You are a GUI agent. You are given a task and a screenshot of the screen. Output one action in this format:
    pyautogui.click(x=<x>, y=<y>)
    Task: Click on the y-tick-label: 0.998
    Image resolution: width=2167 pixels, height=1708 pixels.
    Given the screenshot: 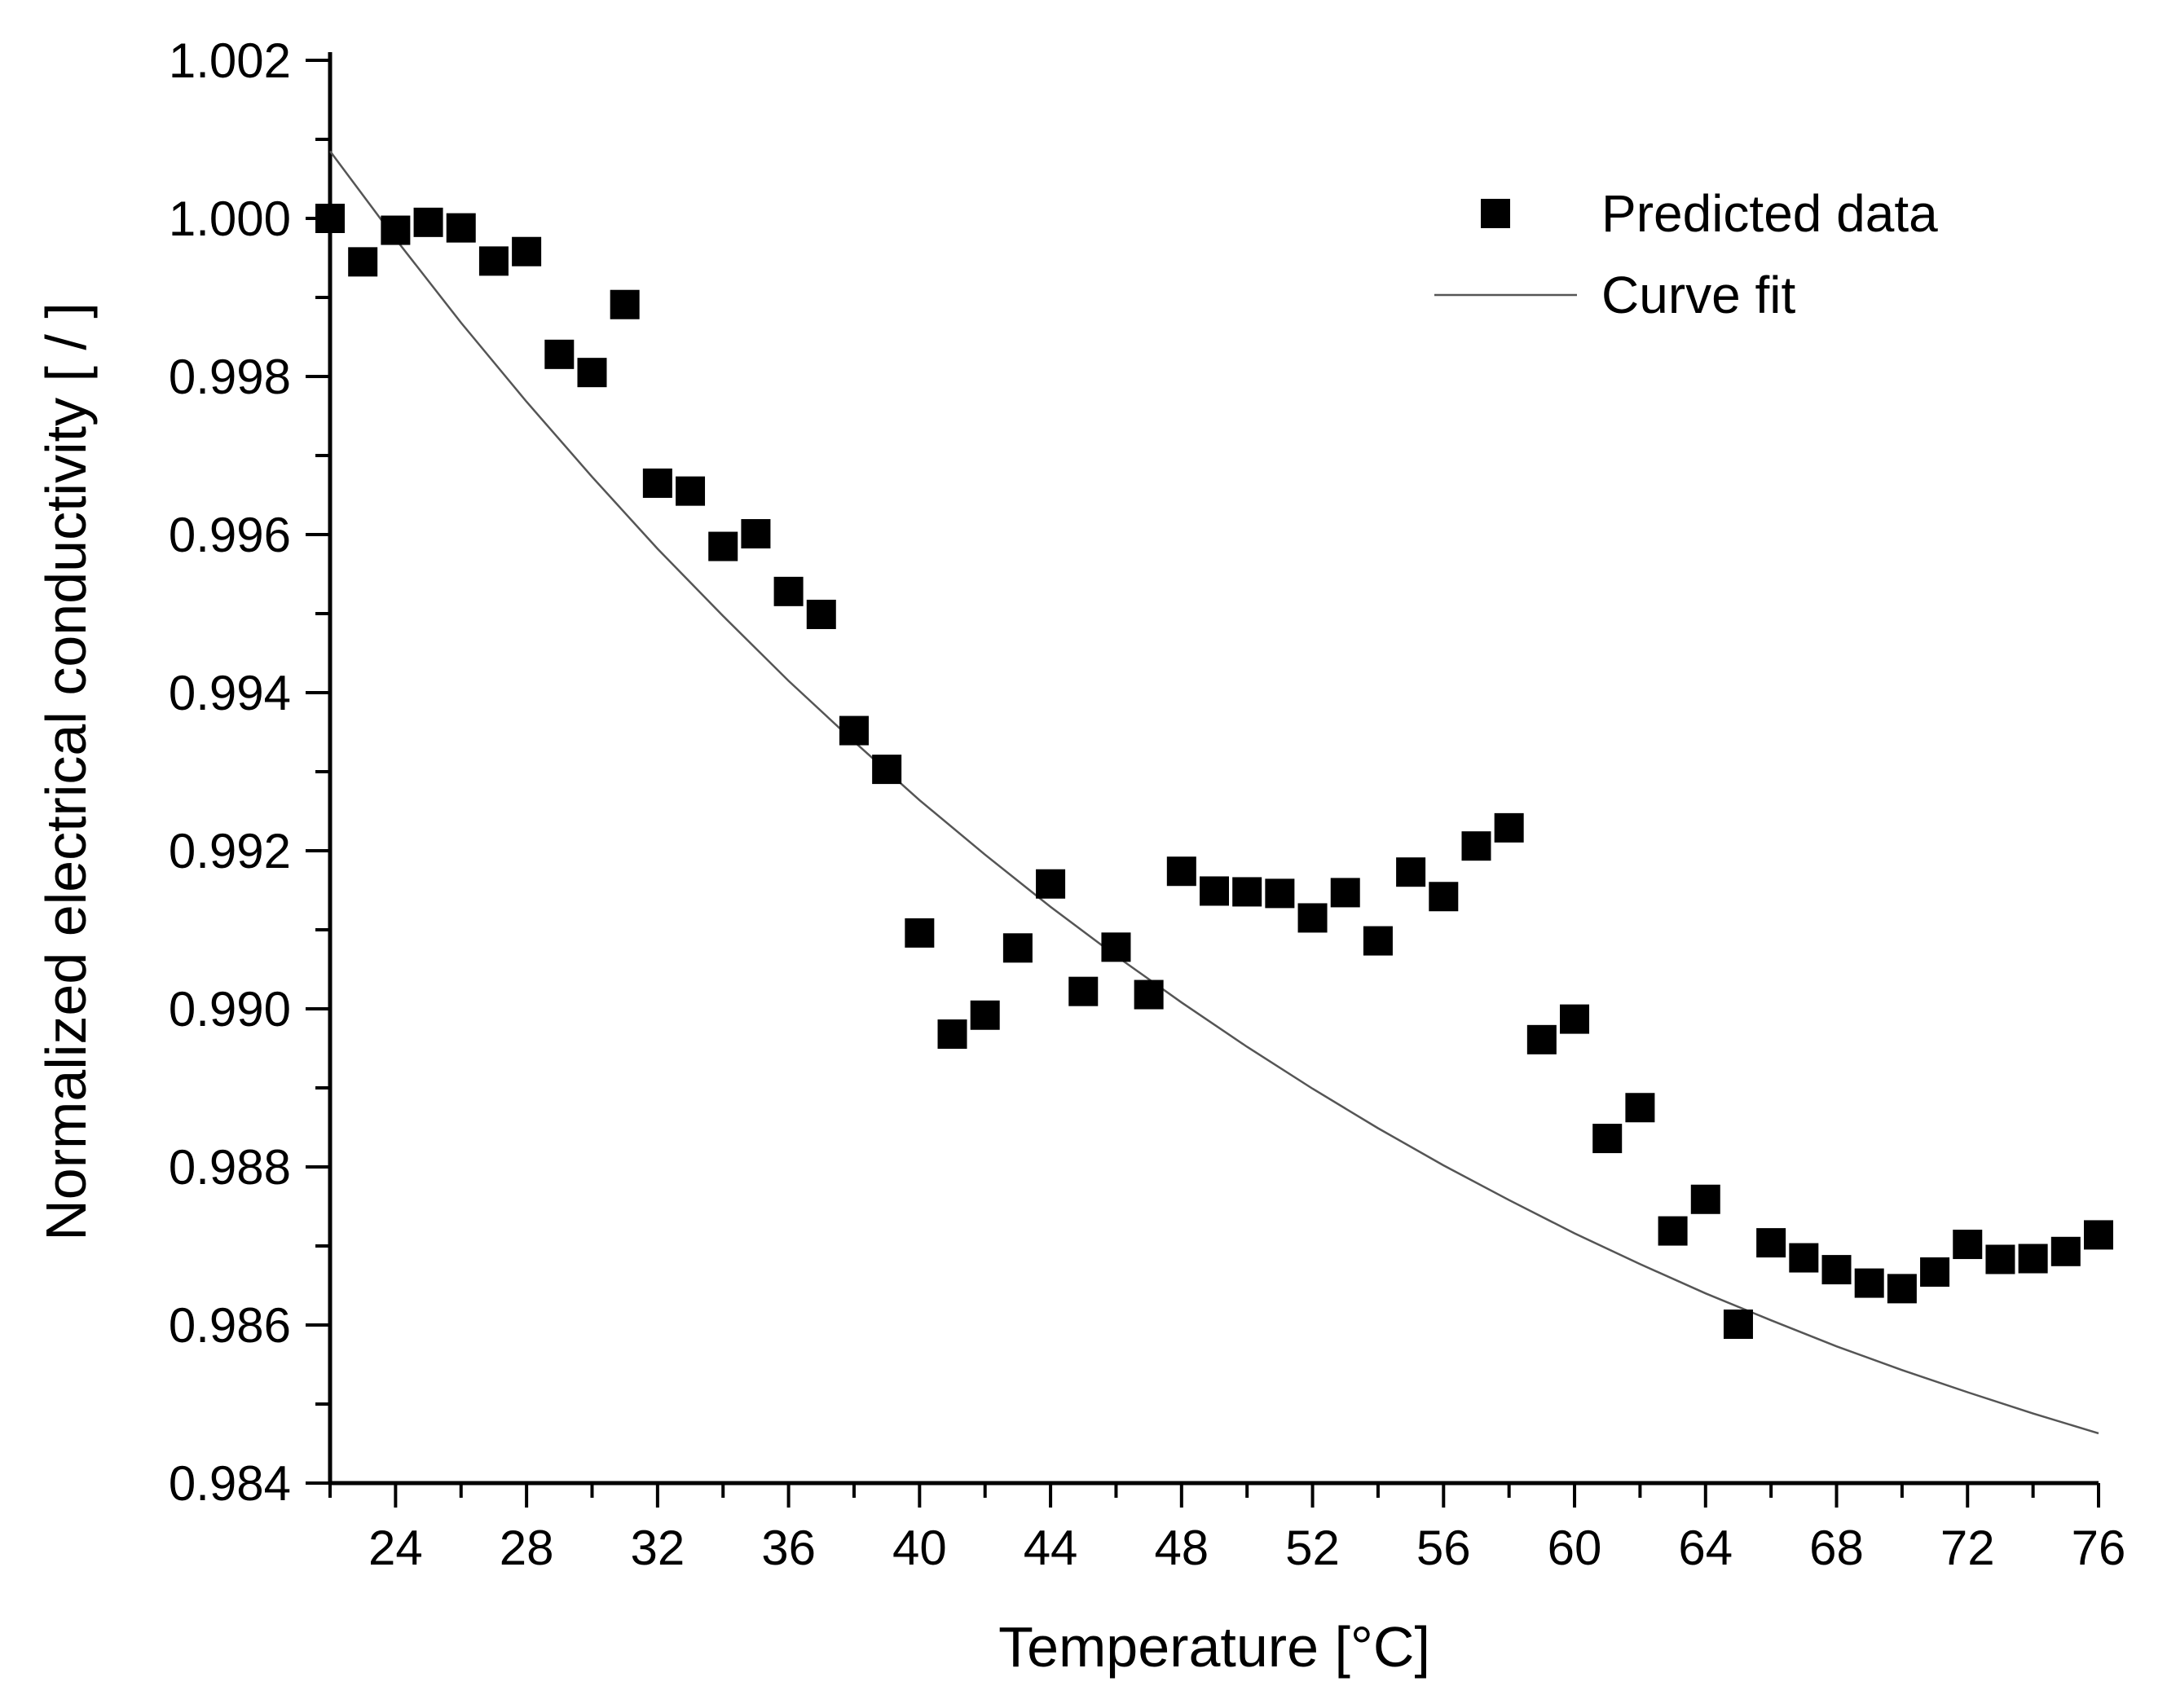 What is the action you would take?
    pyautogui.click(x=230, y=377)
    